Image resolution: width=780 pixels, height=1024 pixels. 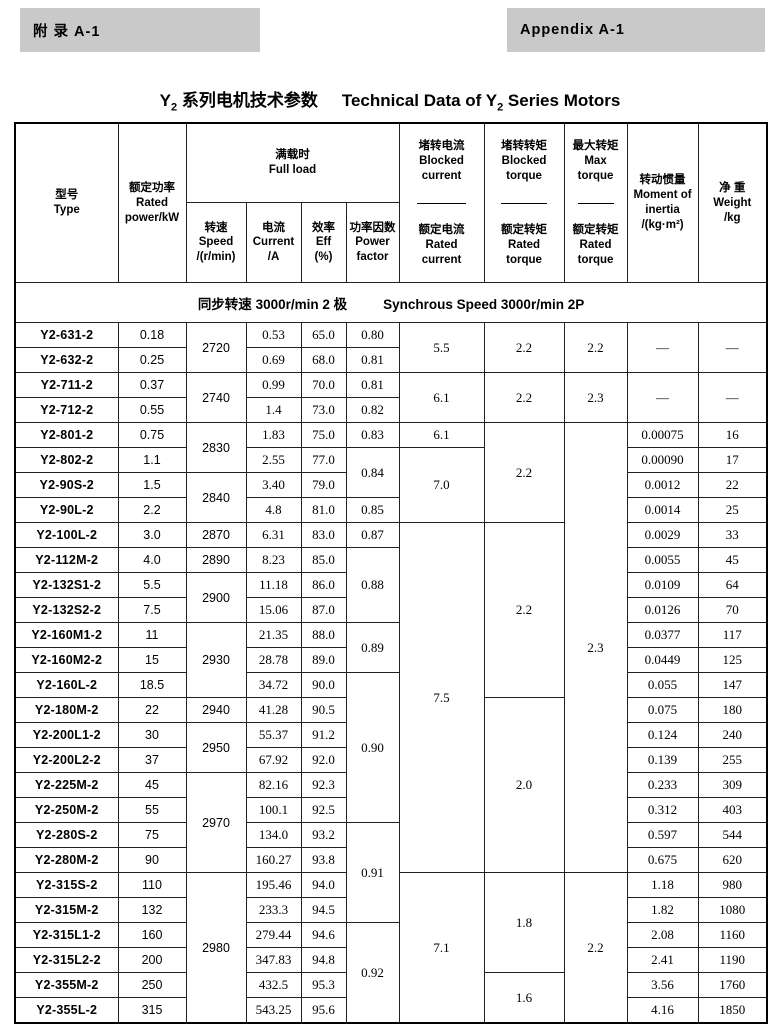 I want to click on cell-current: 6.31, so click(x=273, y=535).